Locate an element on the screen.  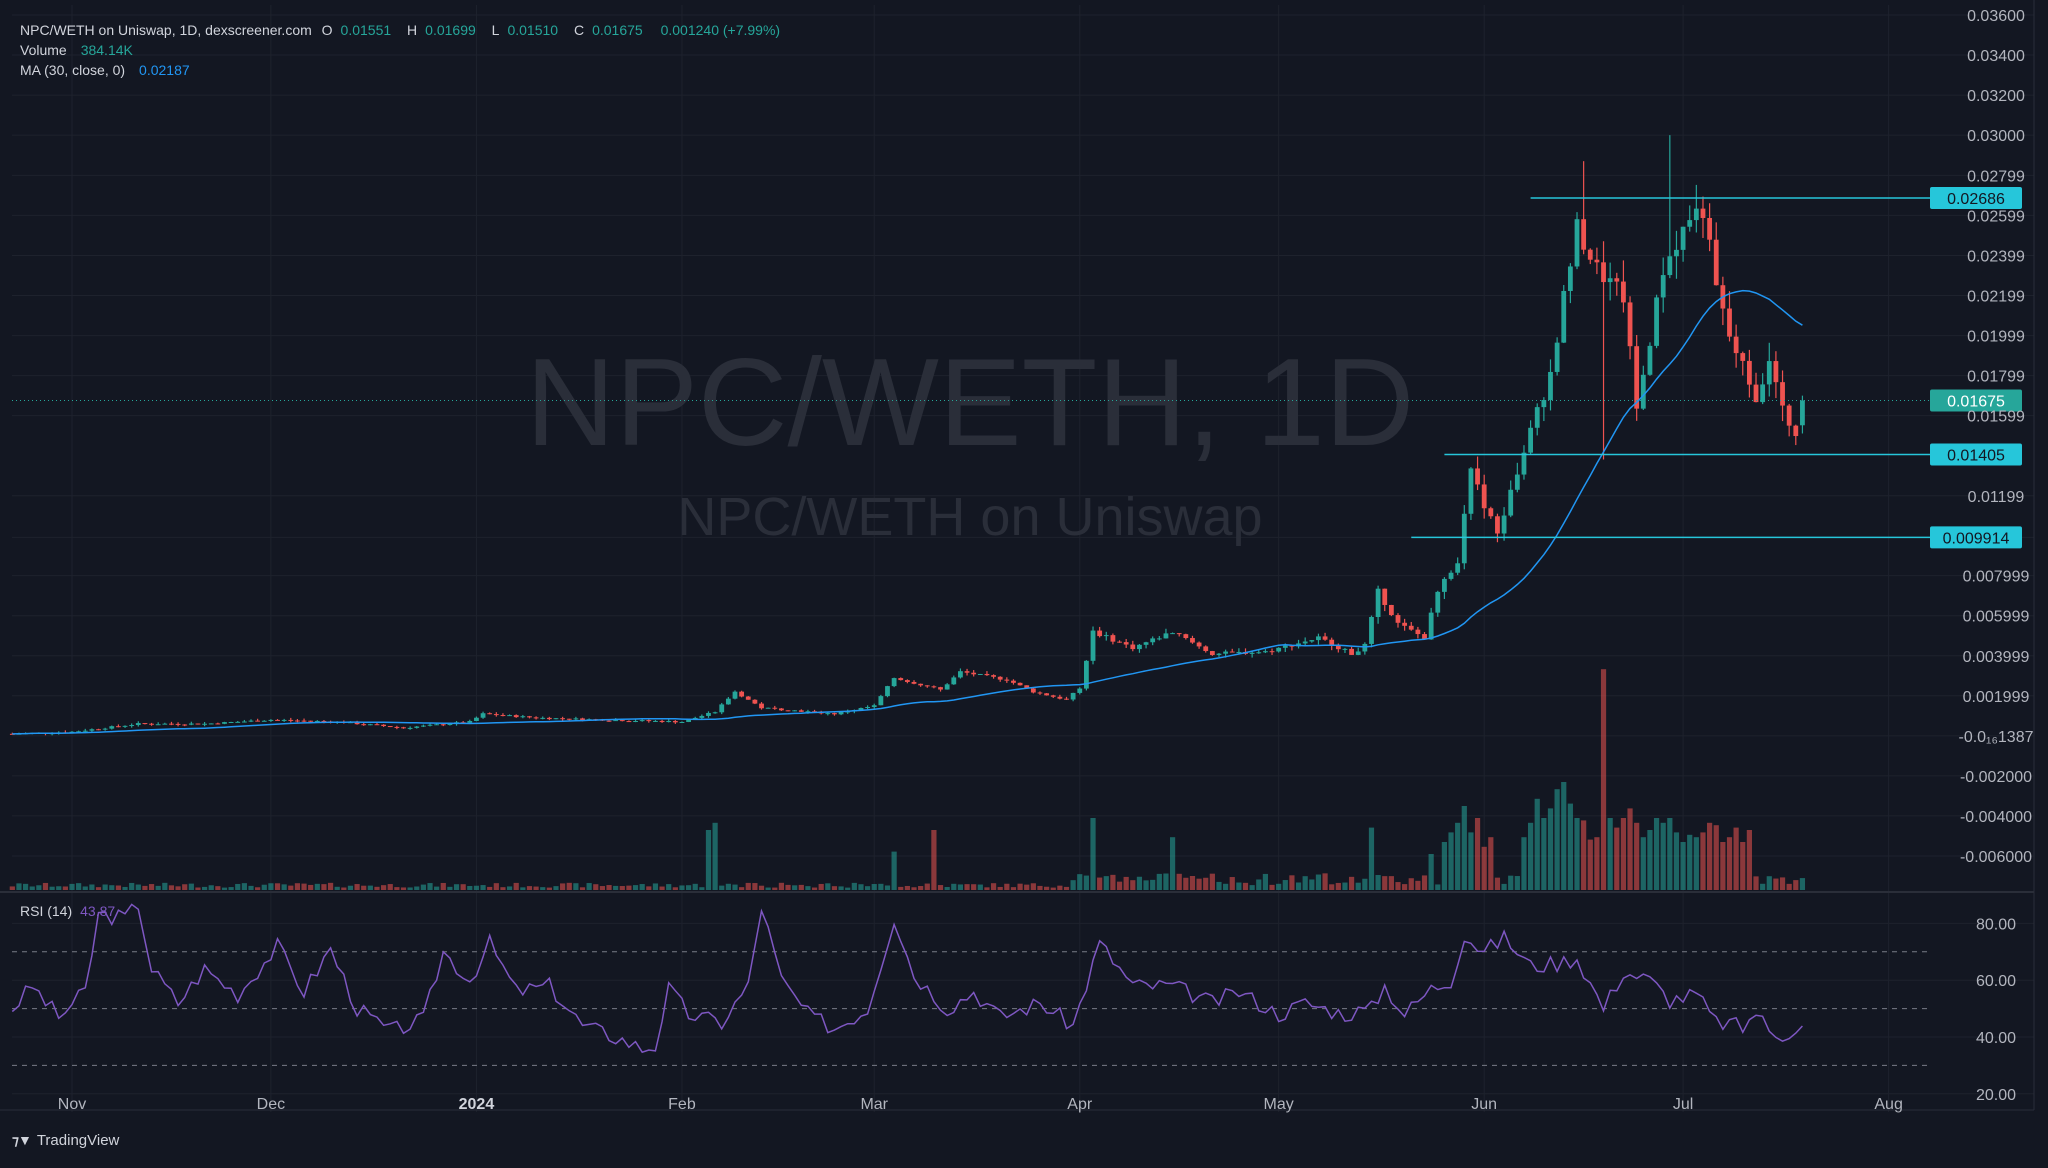
tradingview-logo: ⁊▼ TradingView is located at coordinates (65, 1140).